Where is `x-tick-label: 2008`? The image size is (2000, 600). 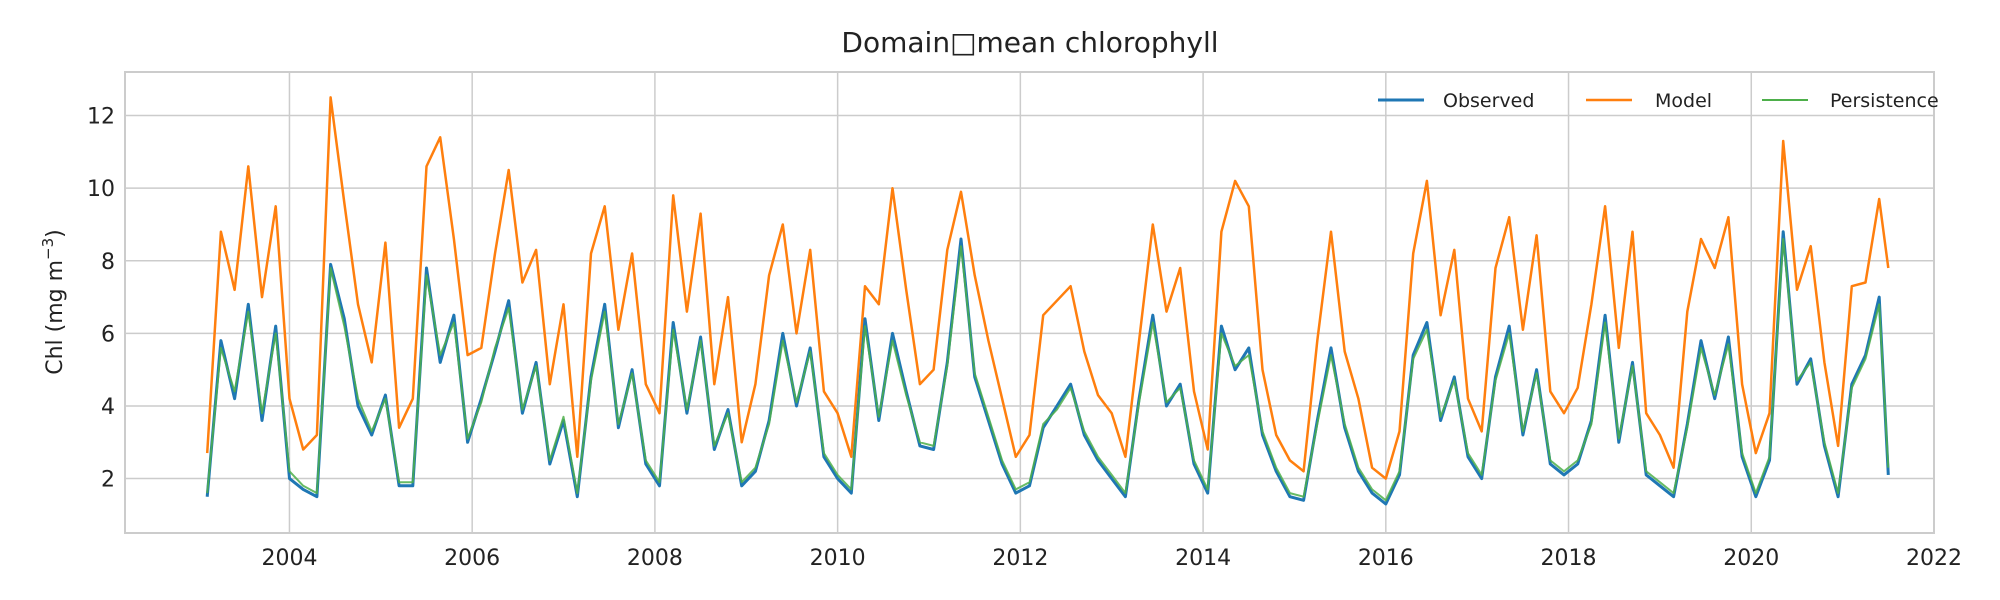 x-tick-label: 2008 is located at coordinates (655, 558).